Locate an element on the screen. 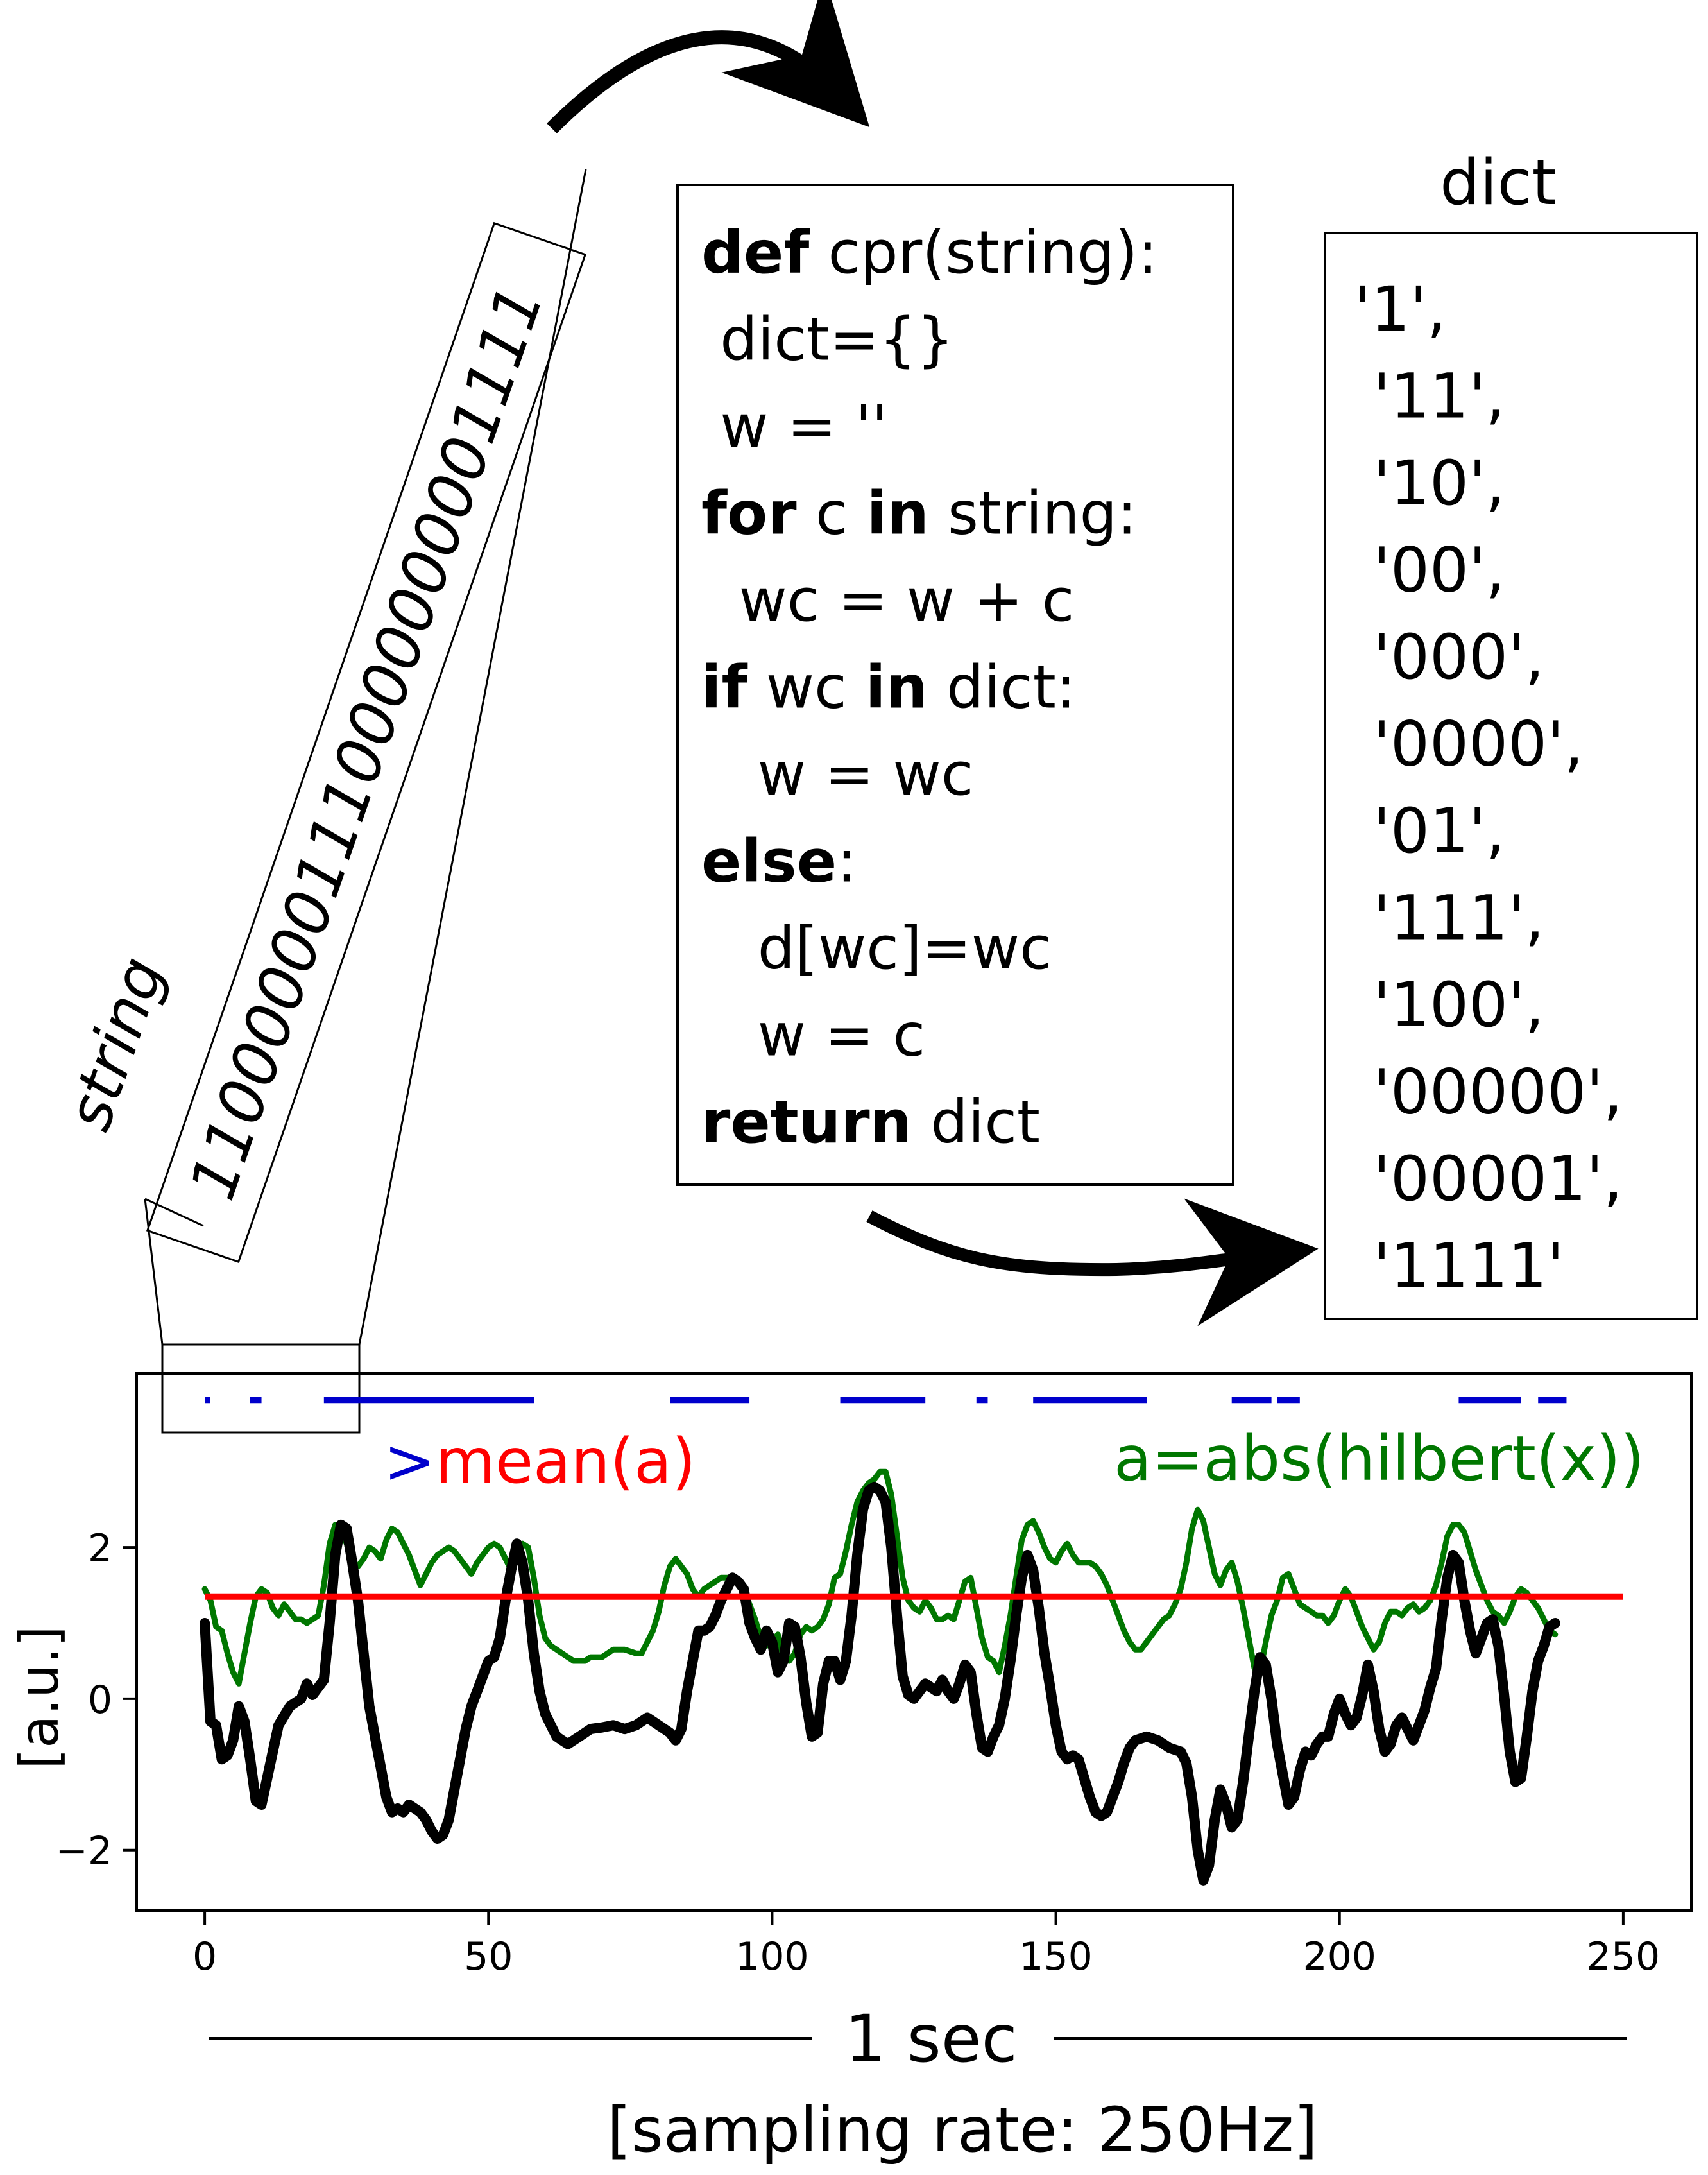 The width and height of the screenshot is (1708, 2175). x-axis-sublabel: [sampling rate: 250Hz] is located at coordinates (963, 2130).